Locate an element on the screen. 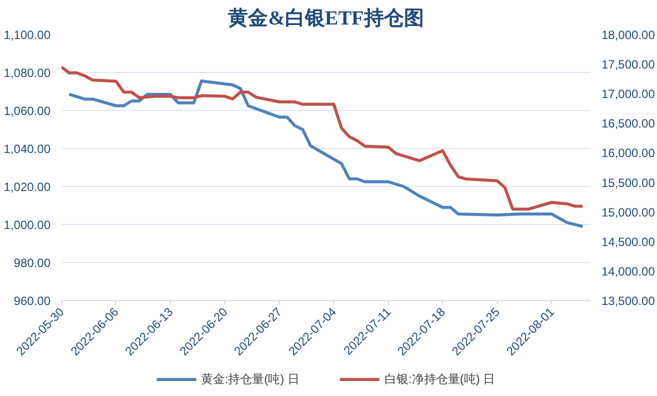 This screenshot has height=396, width=657. y2-tick-label: 13,500.00 is located at coordinates (629, 301).